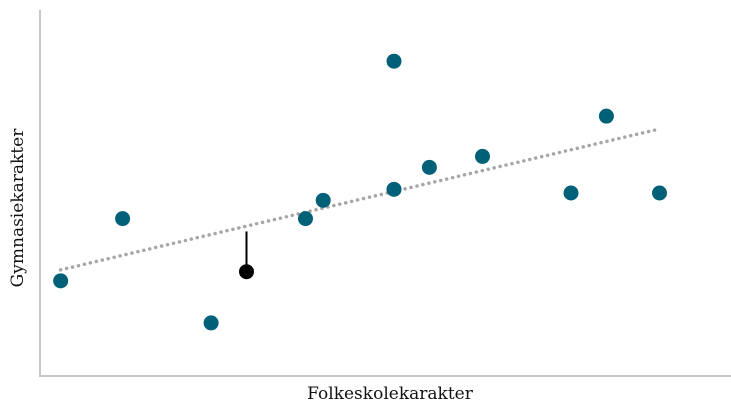 This screenshot has width=731, height=401. Describe the element at coordinates (390, 392) in the screenshot. I see `x-axis-label: Folkeskolekarakter` at that location.